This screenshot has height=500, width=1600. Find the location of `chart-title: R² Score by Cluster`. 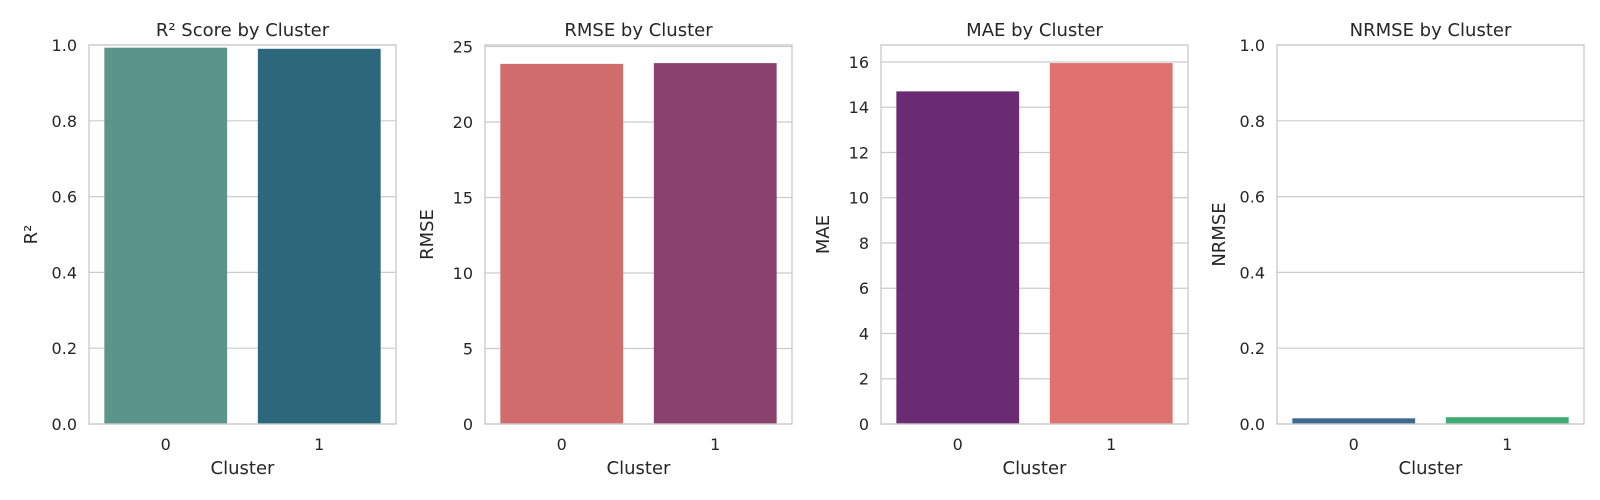

chart-title: R² Score by Cluster is located at coordinates (243, 30).